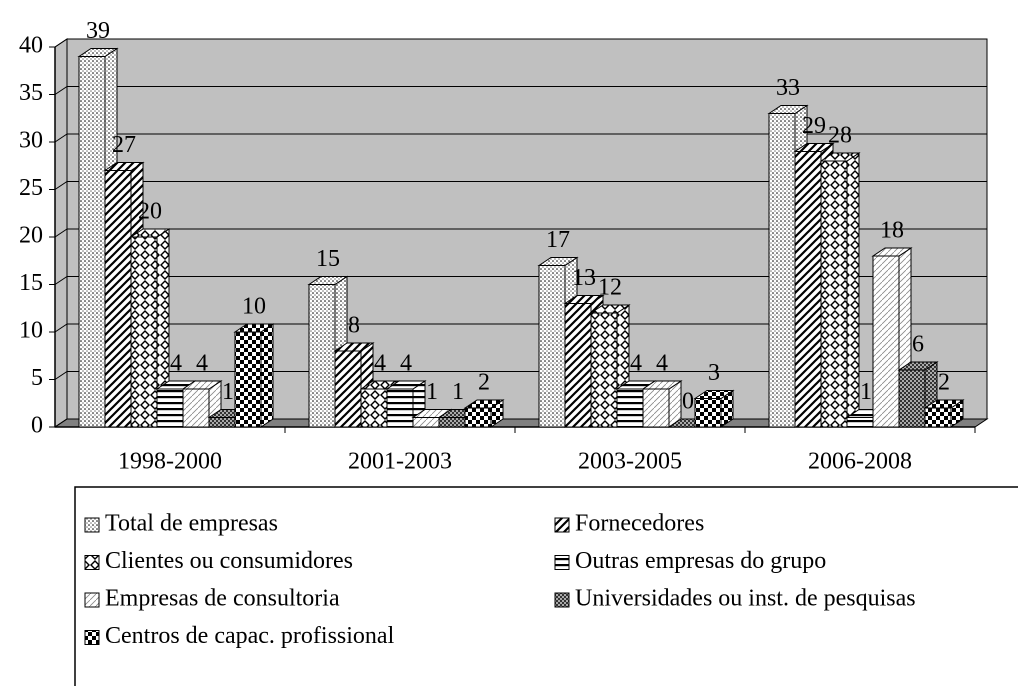 This screenshot has height=686, width=1018. What do you see at coordinates (788, 88) in the screenshot?
I see `data-label: 33` at bounding box center [788, 88].